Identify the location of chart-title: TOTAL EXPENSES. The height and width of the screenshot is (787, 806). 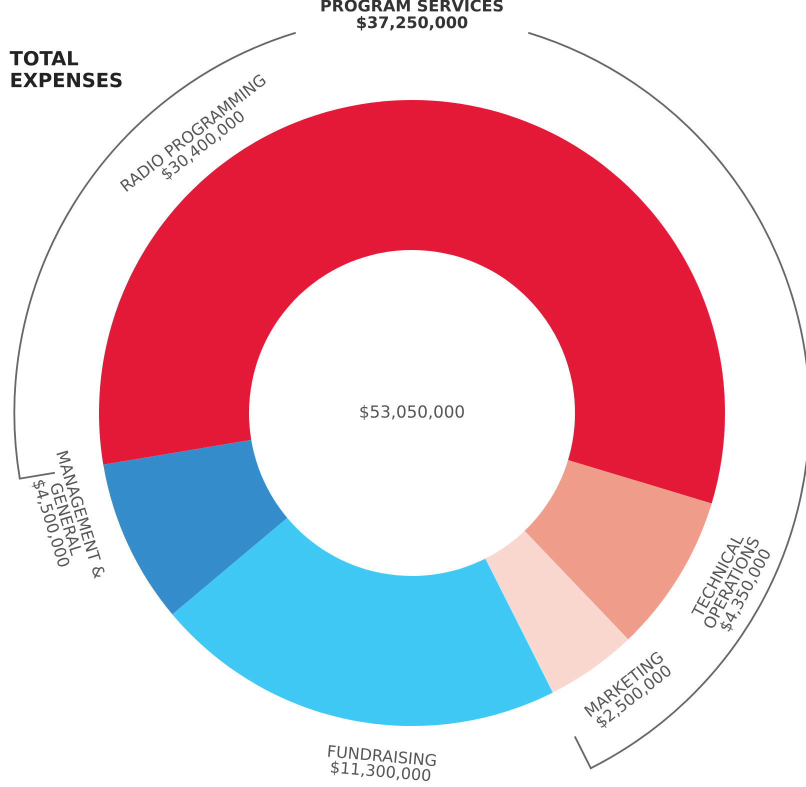
(66, 69).